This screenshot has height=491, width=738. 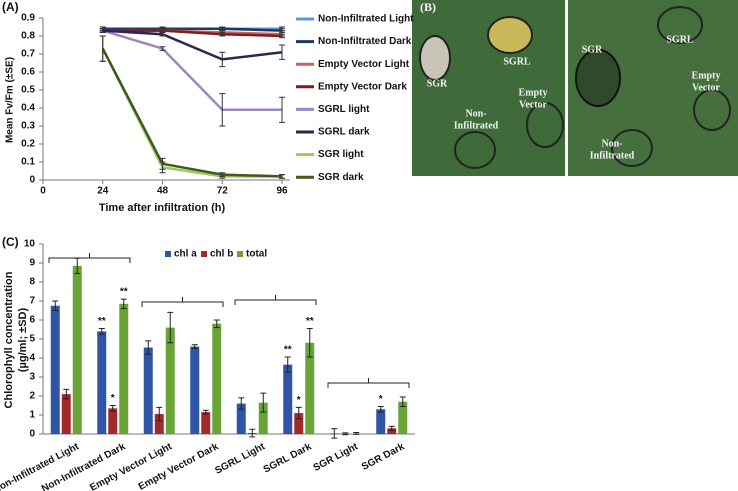 I want to click on y-tick-label: 1, so click(x=32, y=415).